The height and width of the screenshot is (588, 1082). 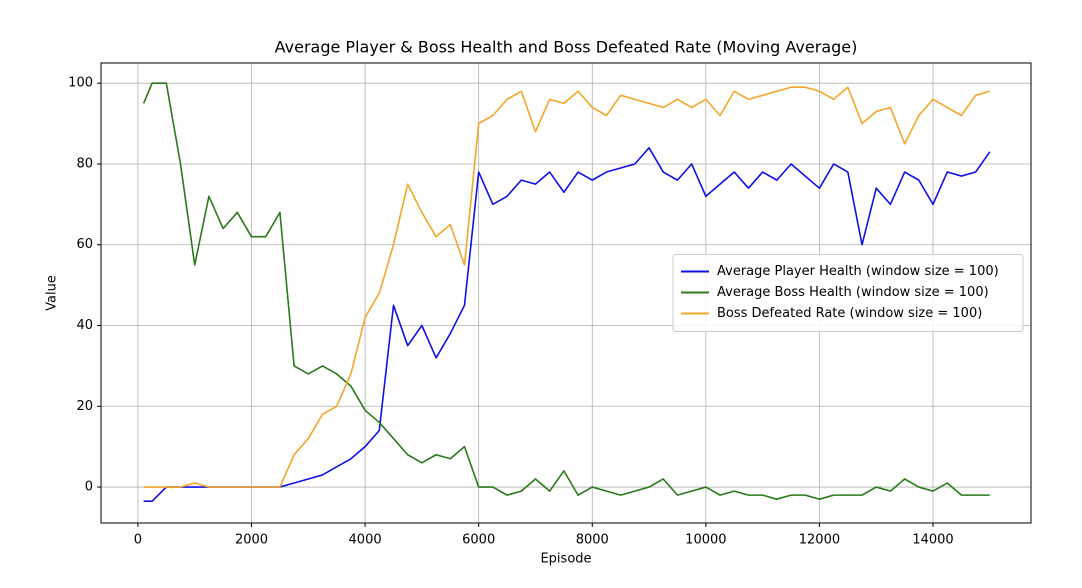 I want to click on y-tick-label: 40, so click(x=84, y=325).